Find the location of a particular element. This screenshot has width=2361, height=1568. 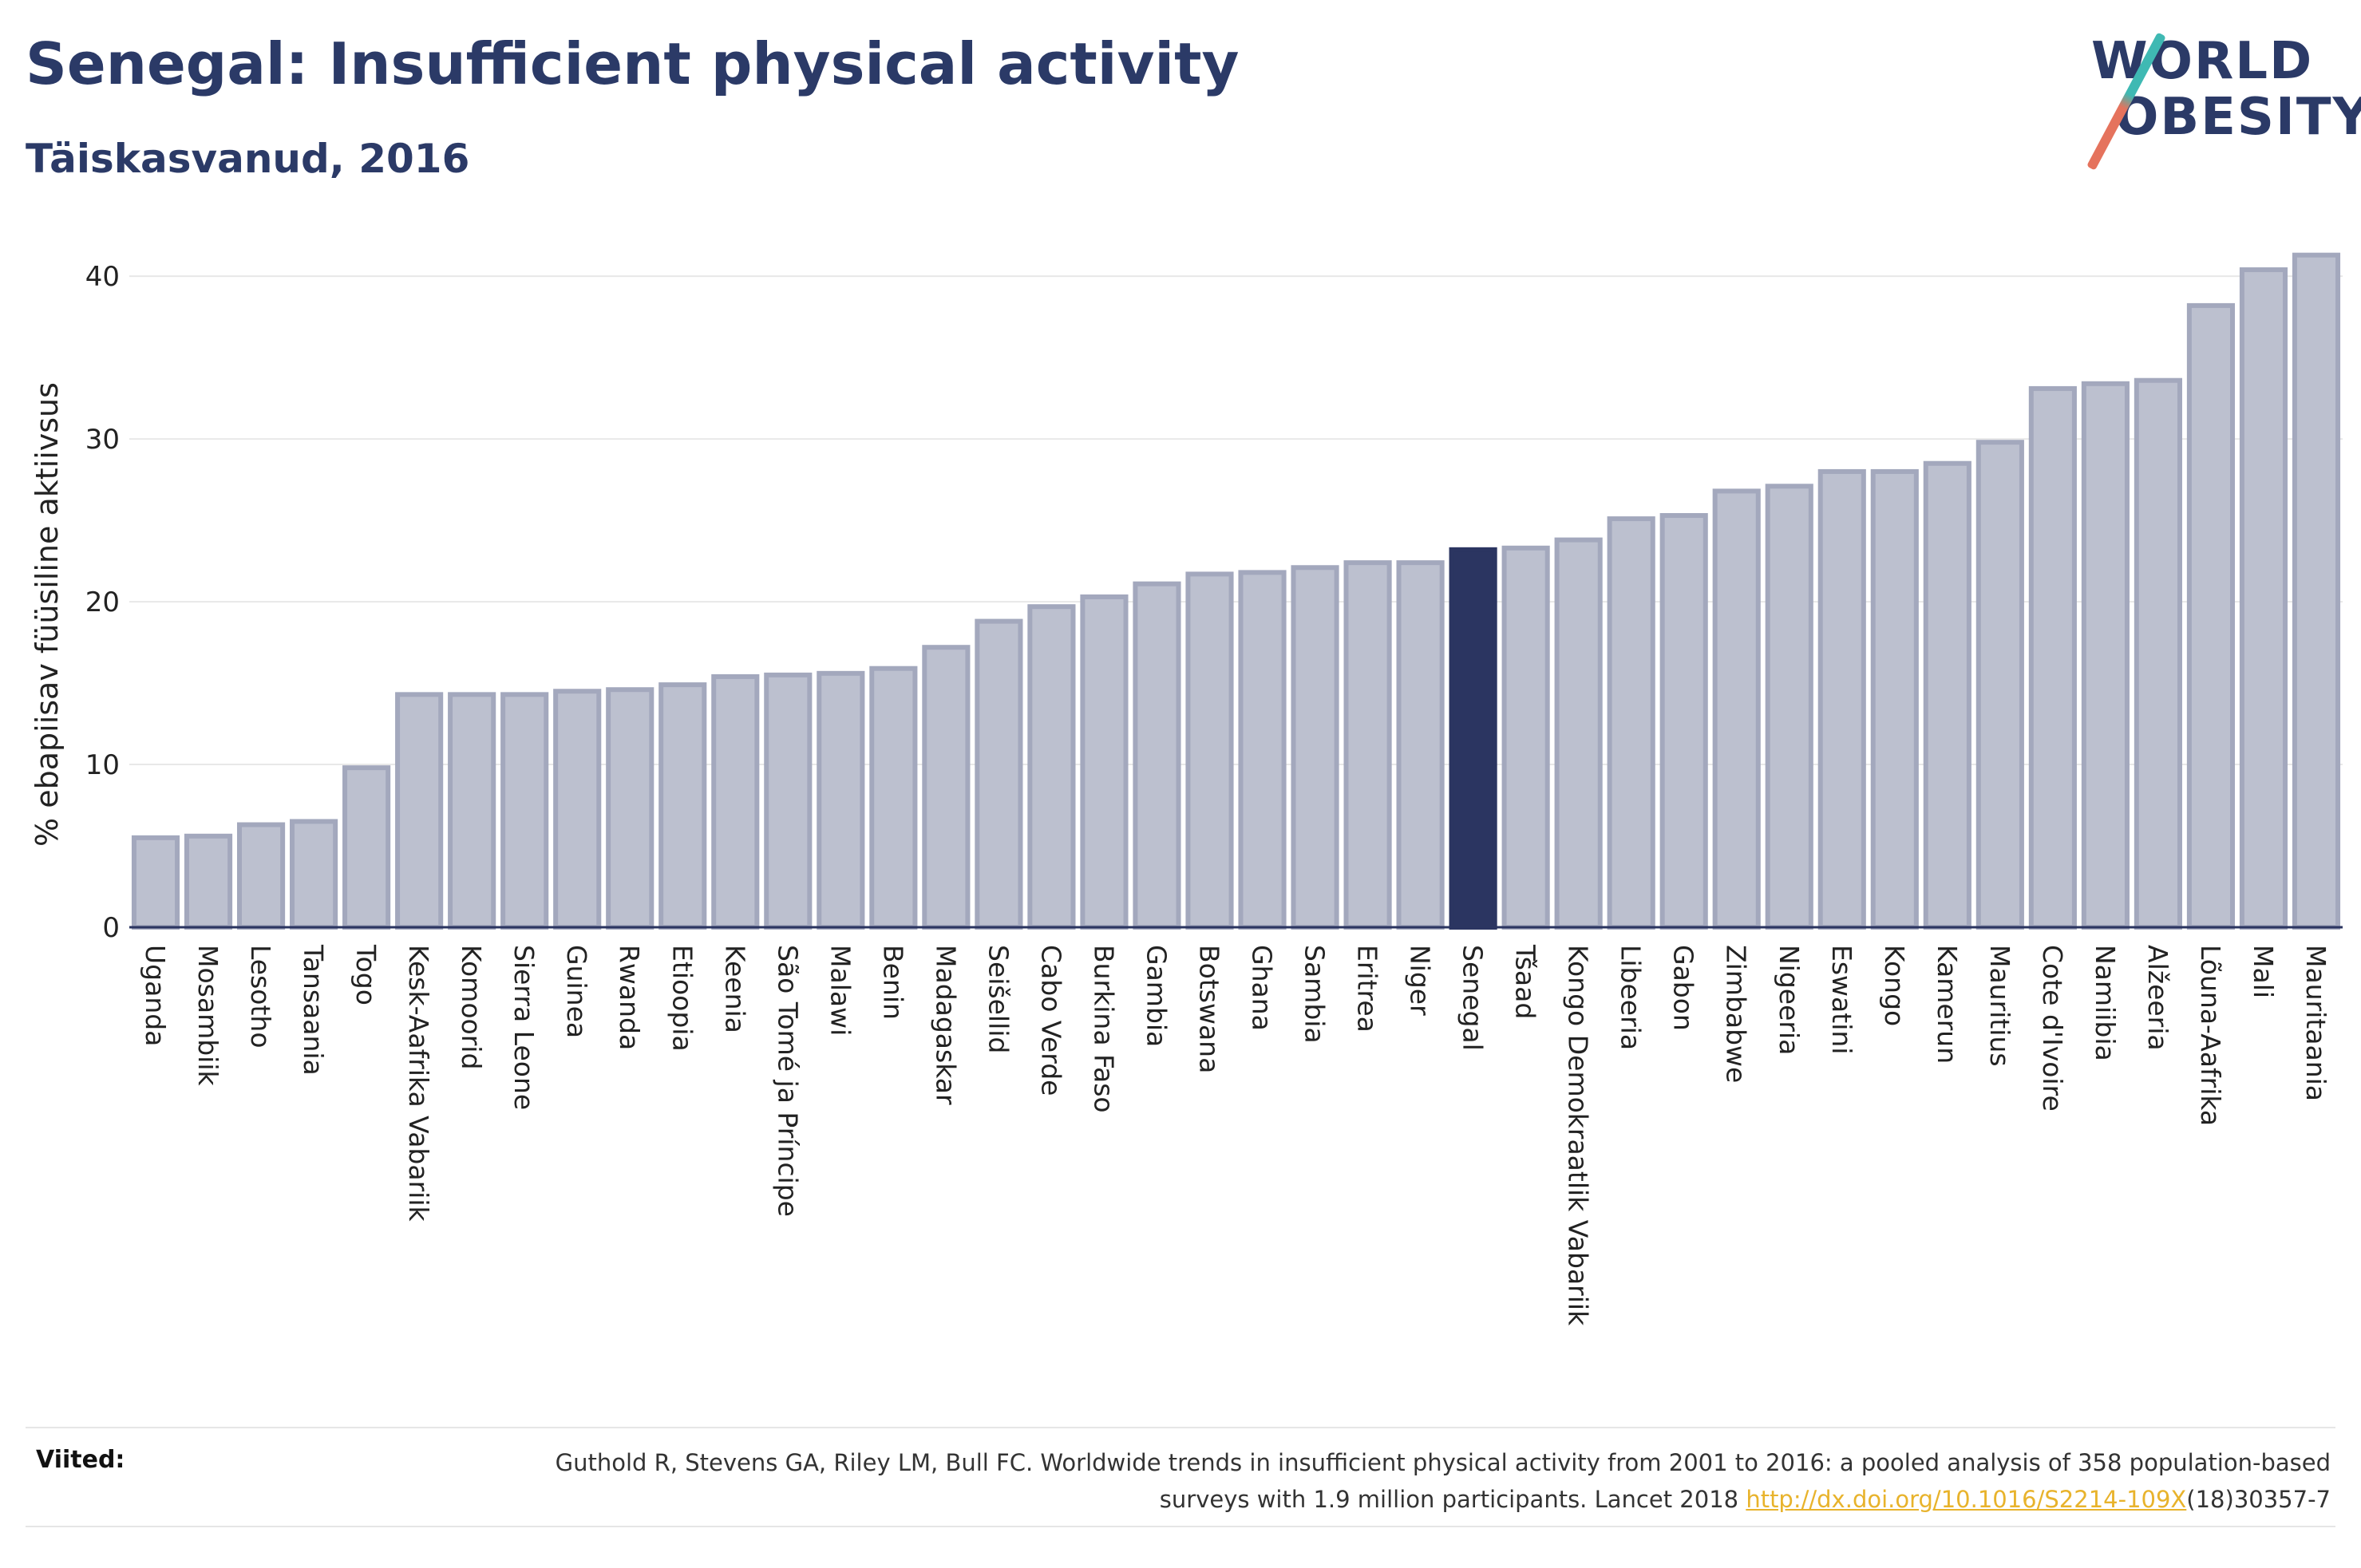

x-tick-label: Mali is located at coordinates (2263, 971).